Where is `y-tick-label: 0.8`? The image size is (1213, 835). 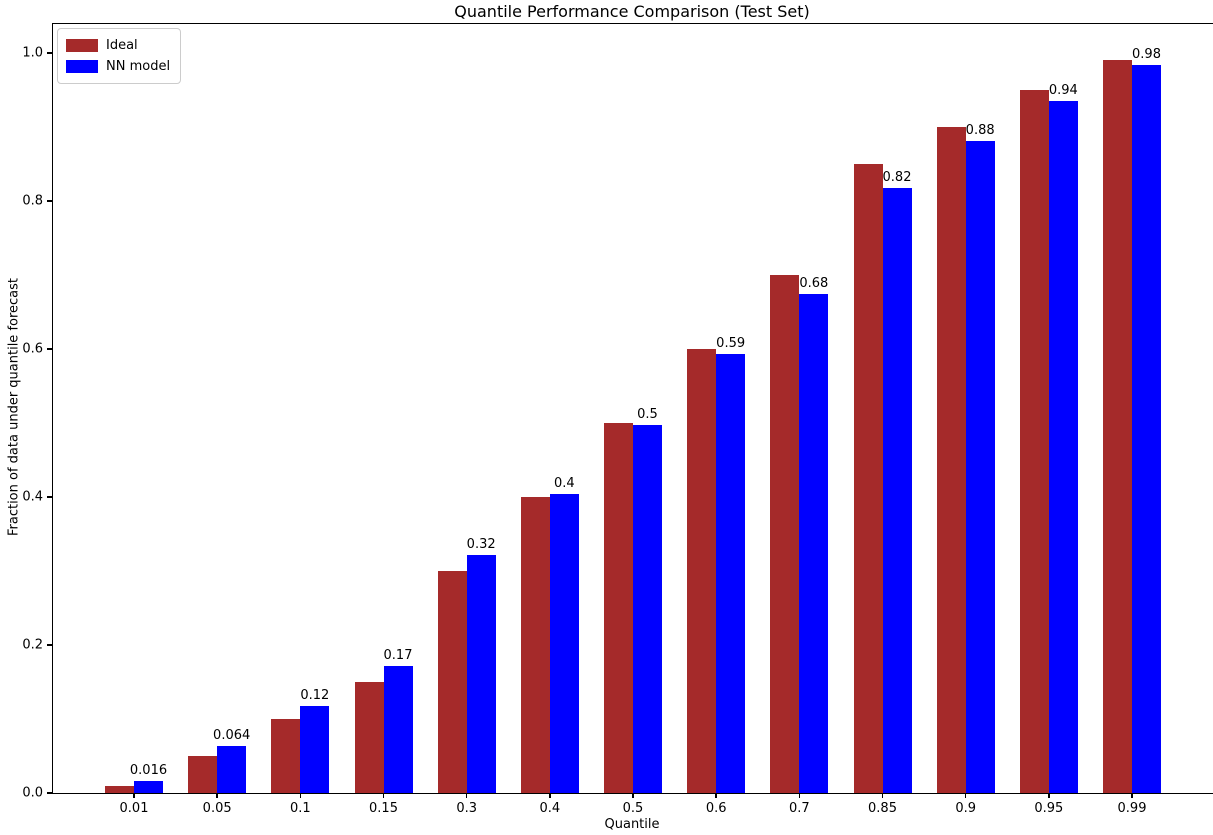 y-tick-label: 0.8 is located at coordinates (32, 201).